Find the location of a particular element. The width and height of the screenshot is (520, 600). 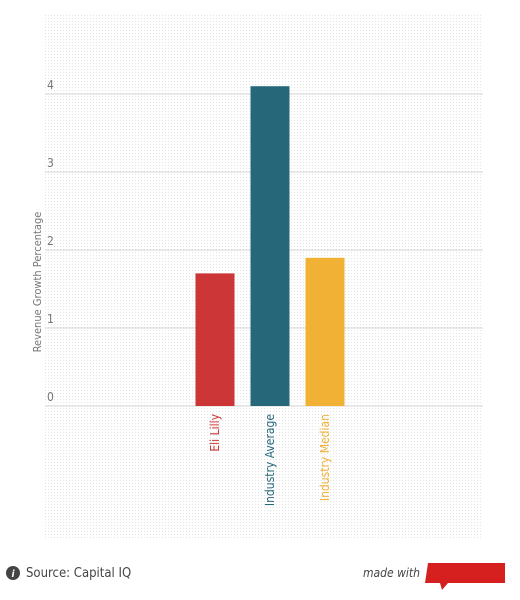

info-icon is located at coordinates (13, 573).